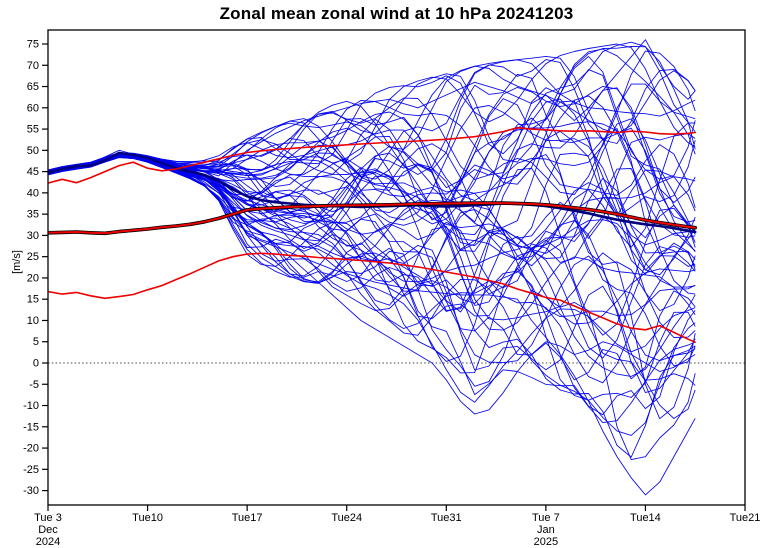 This screenshot has width=770, height=548. I want to click on svg-text: 20, so click(33, 278).